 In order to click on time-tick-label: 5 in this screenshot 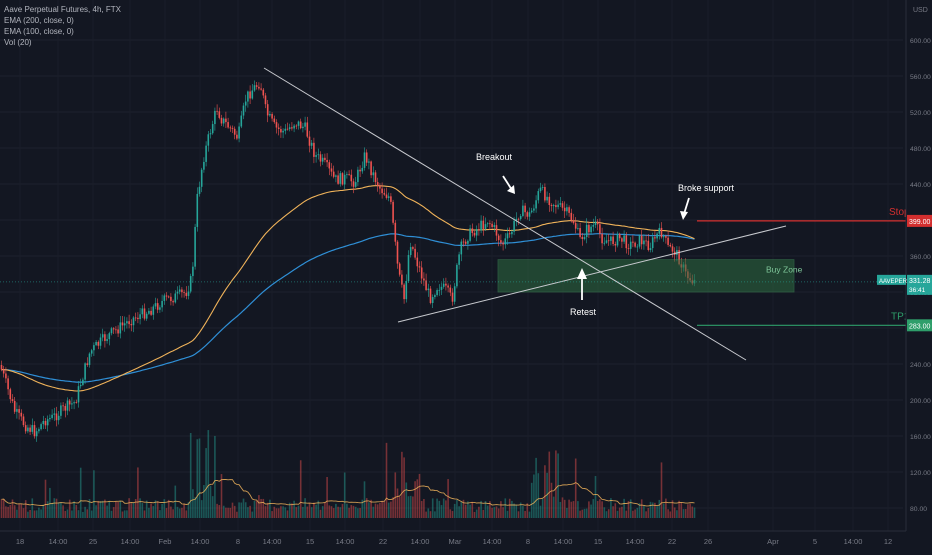, I will do `click(815, 541)`.